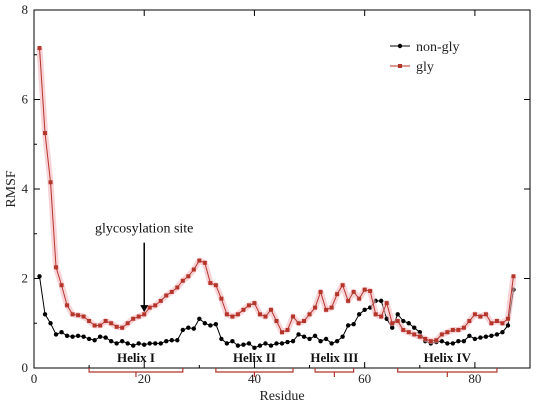 This screenshot has width=550, height=404. Describe the element at coordinates (144, 267) in the screenshot. I see `annotations: glycosylation site` at that location.